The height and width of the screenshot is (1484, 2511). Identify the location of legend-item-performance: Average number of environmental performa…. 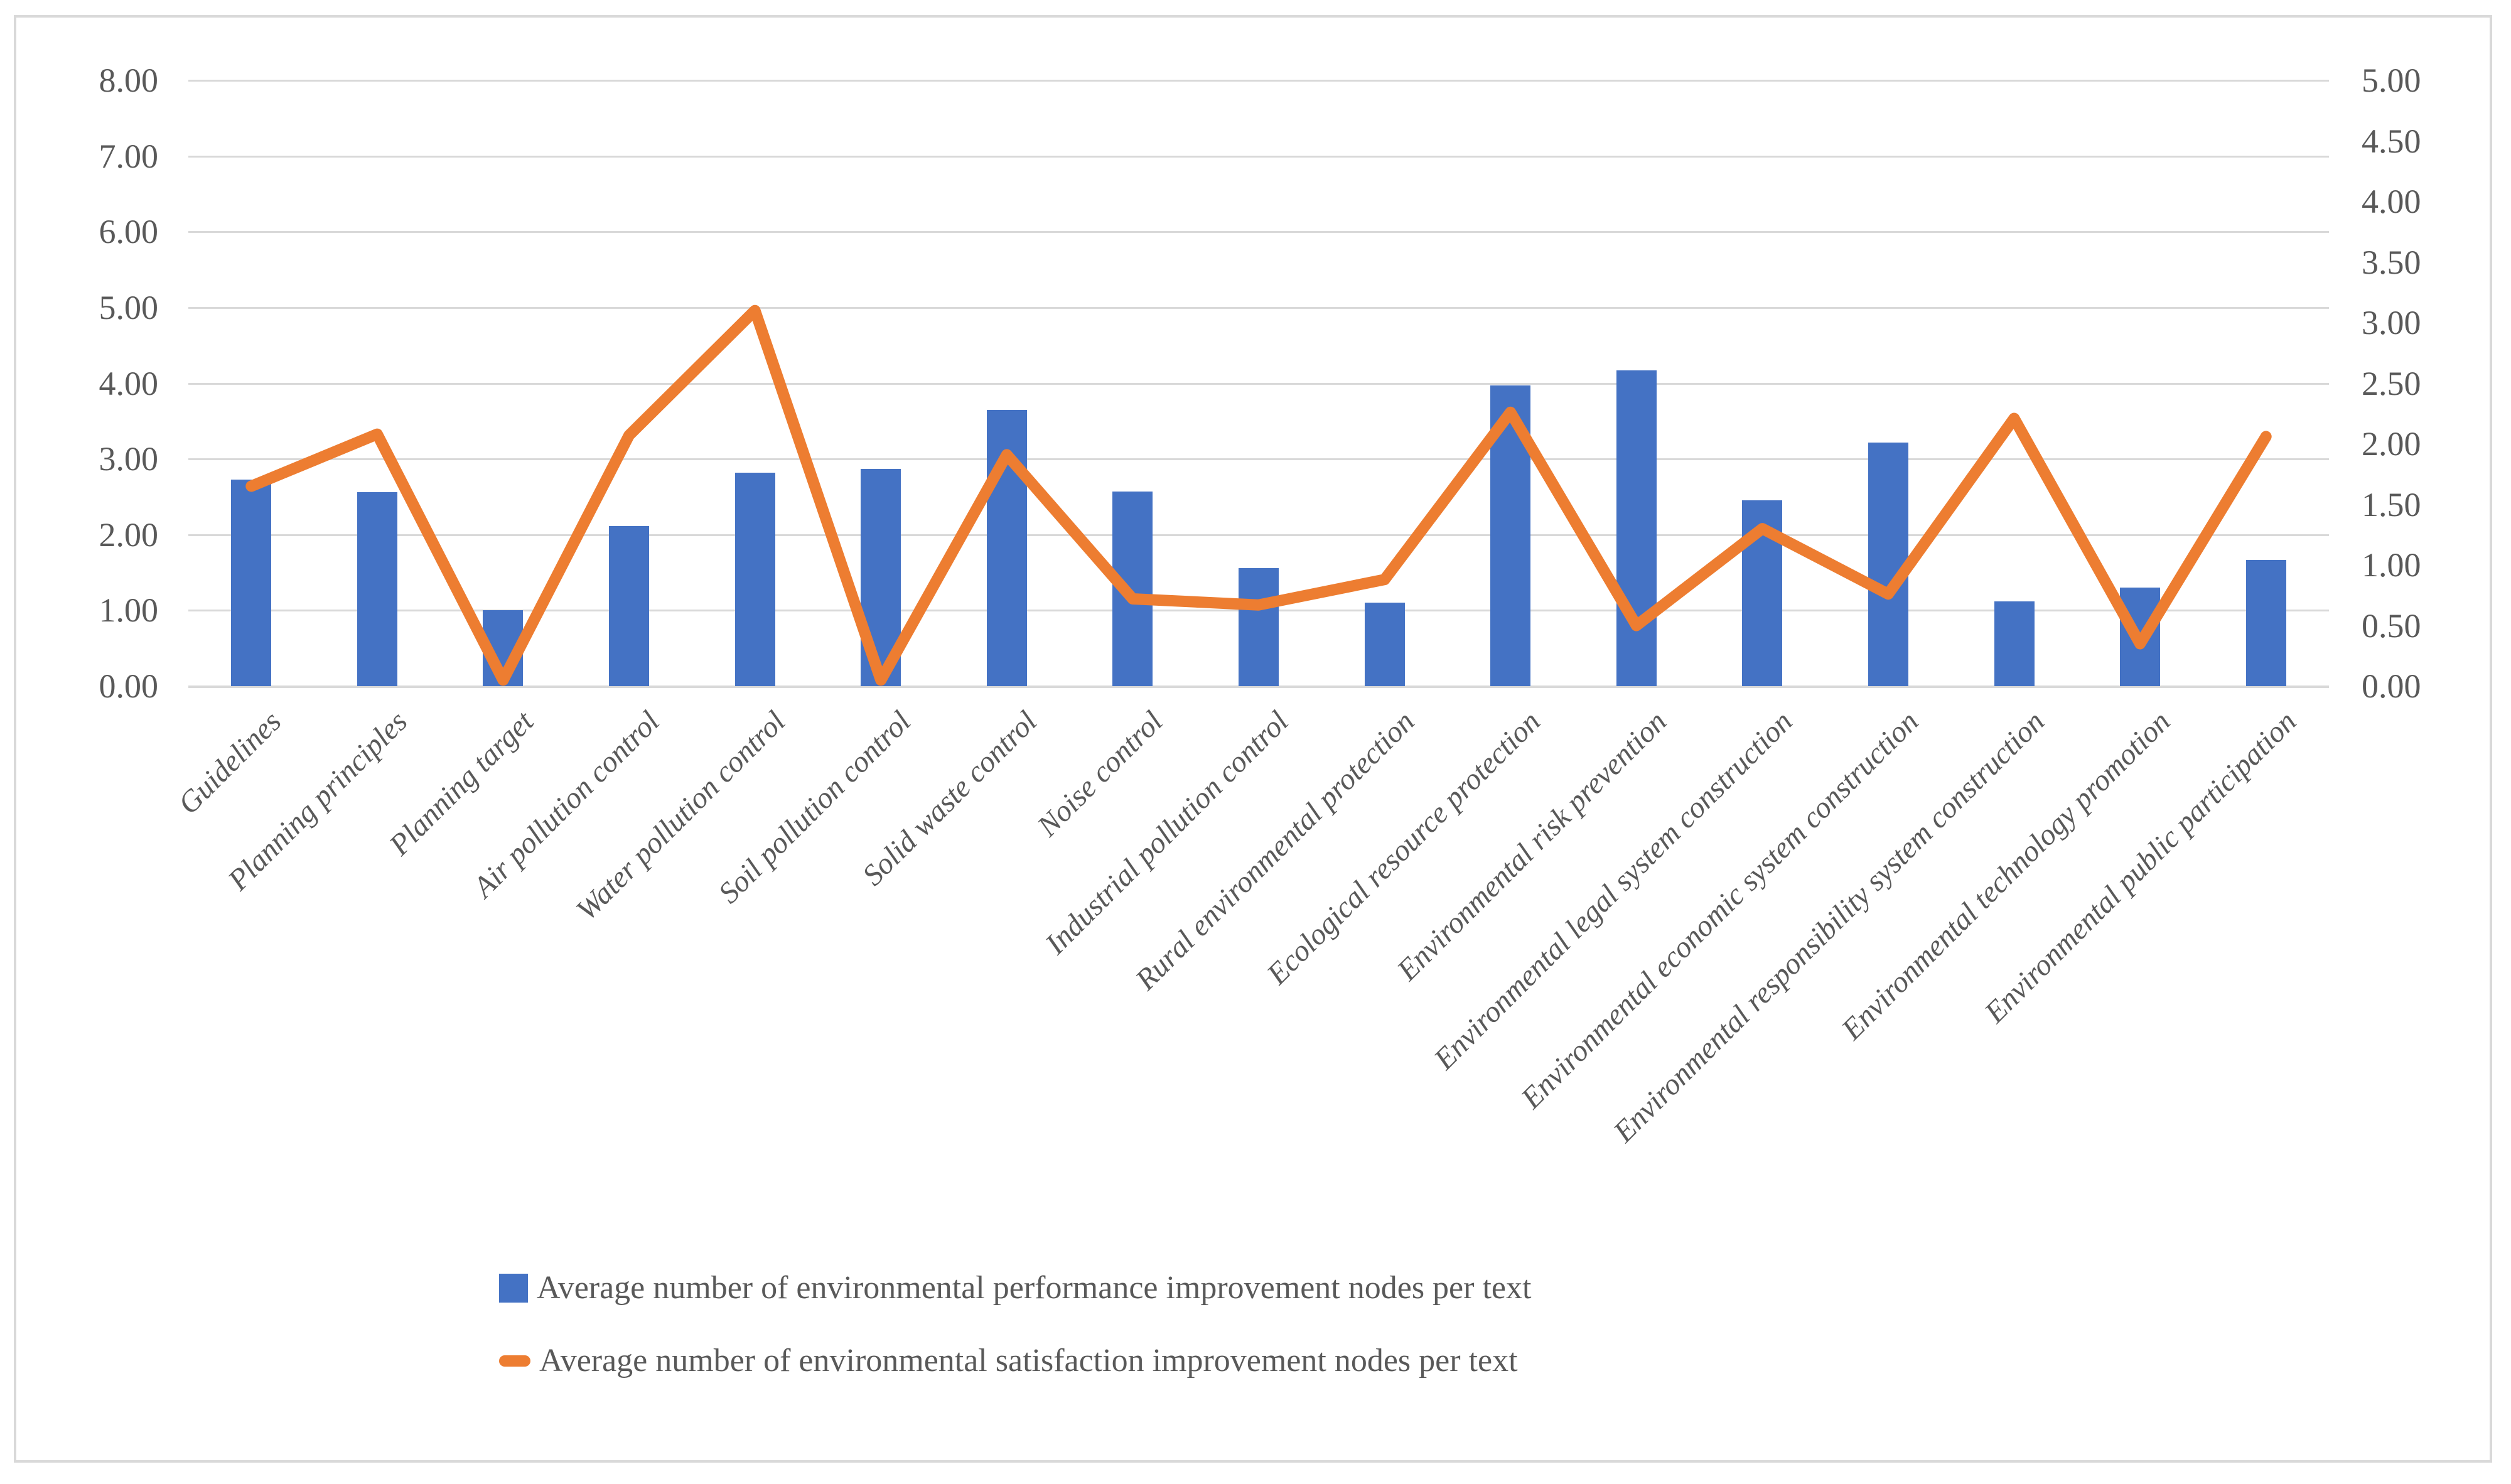
(1015, 1288).